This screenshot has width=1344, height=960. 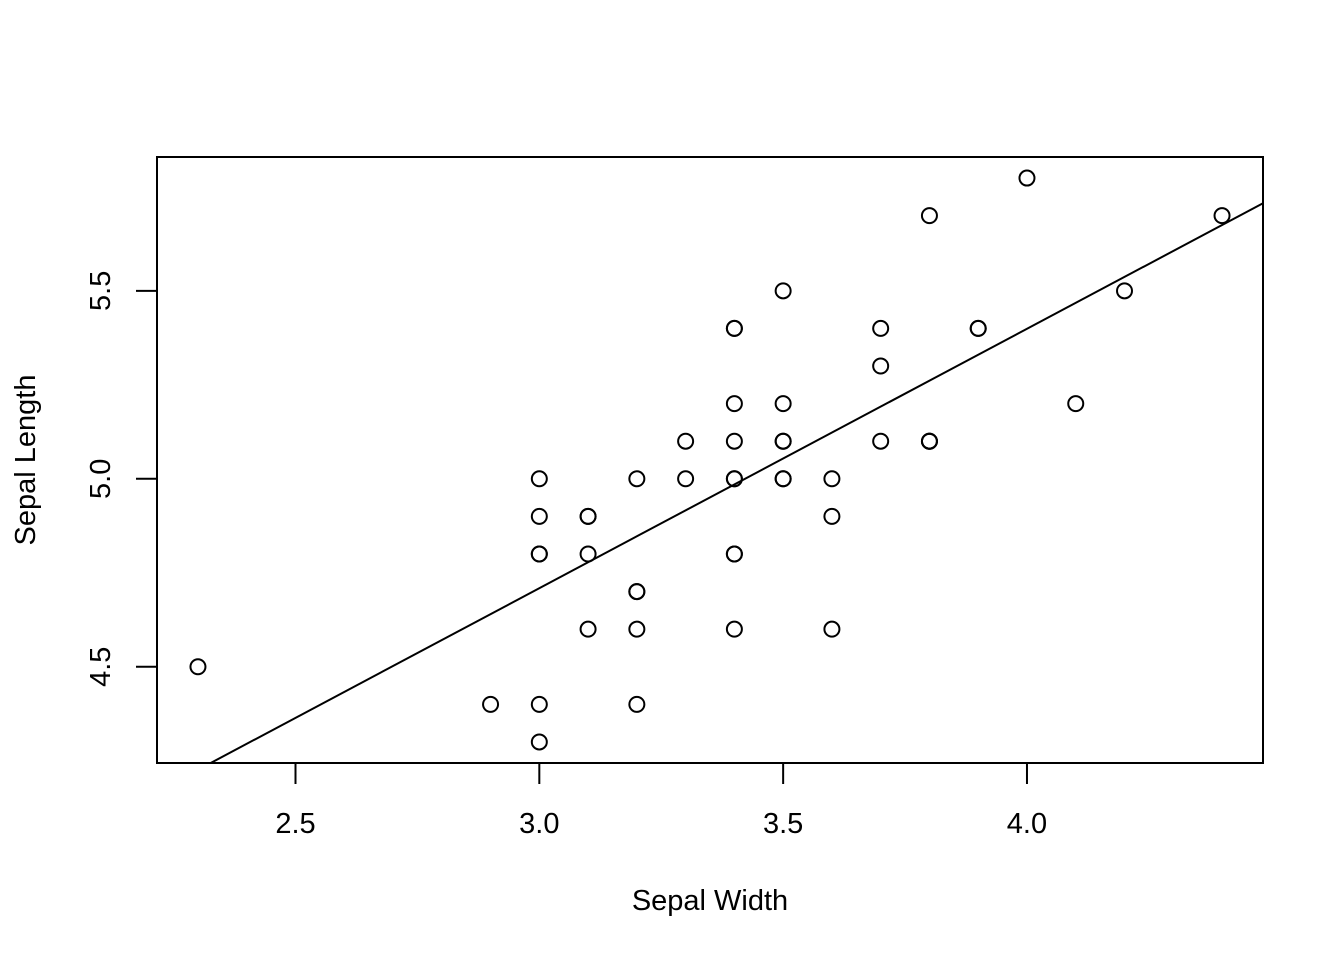 What do you see at coordinates (101, 479) in the screenshot?
I see `y-tick-label: 5.0` at bounding box center [101, 479].